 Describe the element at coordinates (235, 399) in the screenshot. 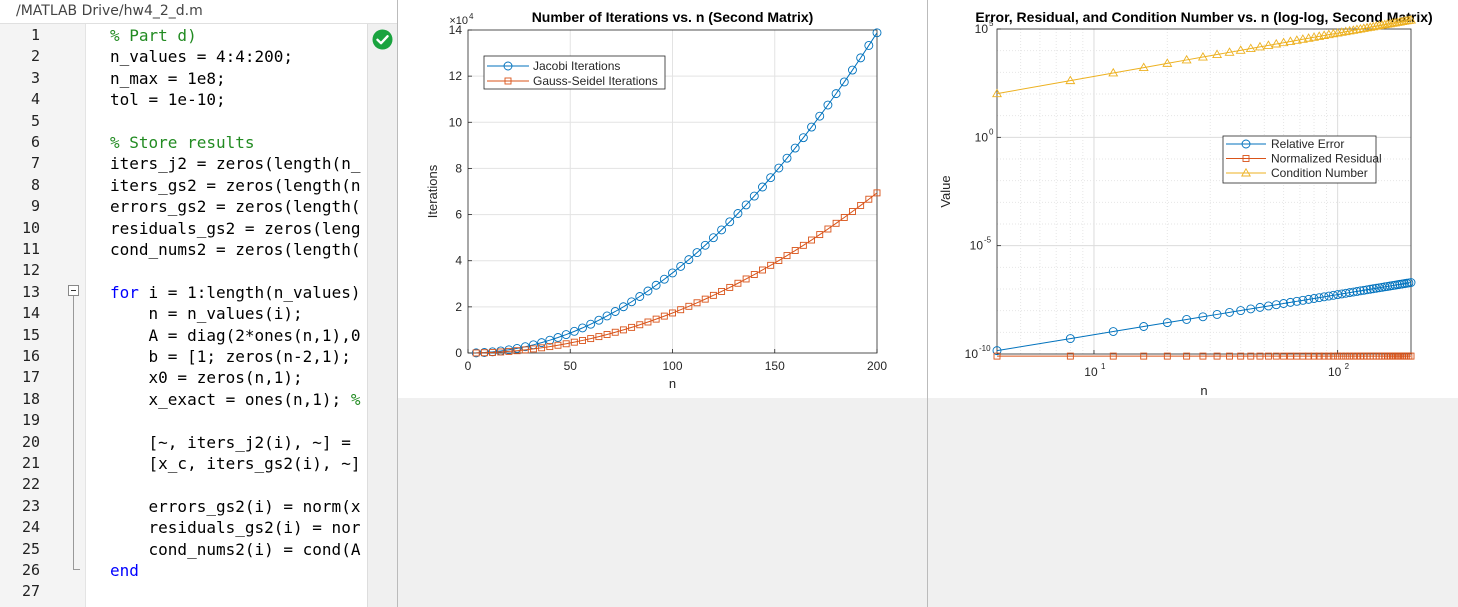

I see `code-line: x_exact = ones(n,1); %` at that location.